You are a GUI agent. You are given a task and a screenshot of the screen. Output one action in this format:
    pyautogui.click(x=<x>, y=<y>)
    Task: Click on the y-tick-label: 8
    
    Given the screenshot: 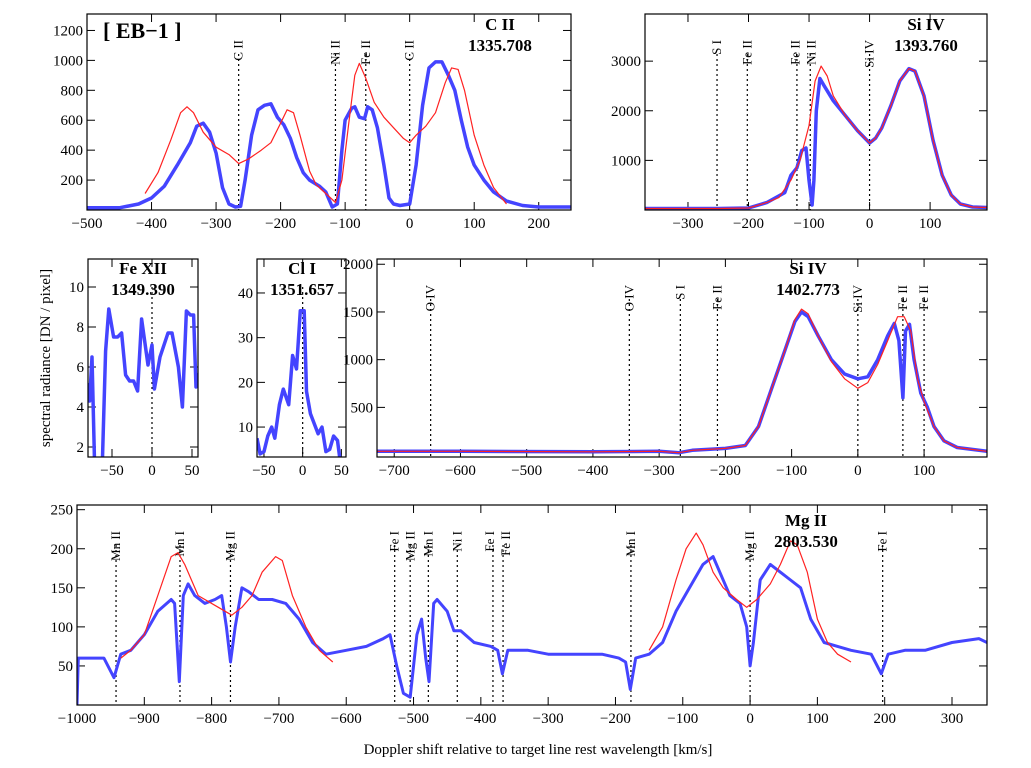 What is the action you would take?
    pyautogui.click(x=81, y=328)
    